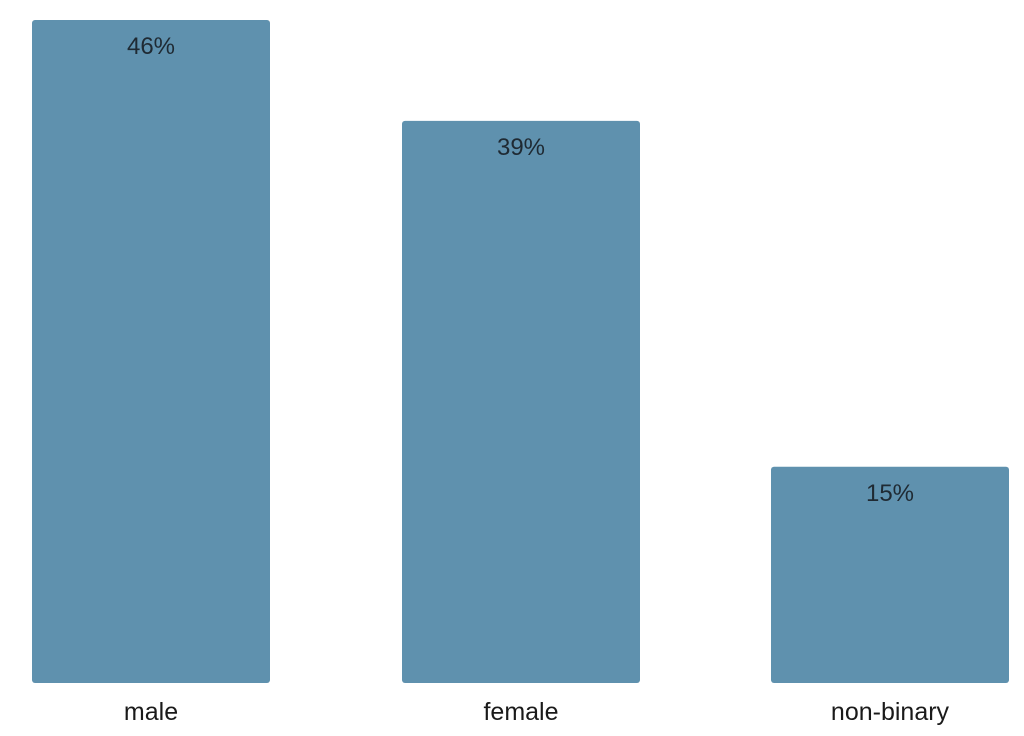 The width and height of the screenshot is (1024, 736). Describe the element at coordinates (521, 147) in the screenshot. I see `value-label-female: 39%` at that location.